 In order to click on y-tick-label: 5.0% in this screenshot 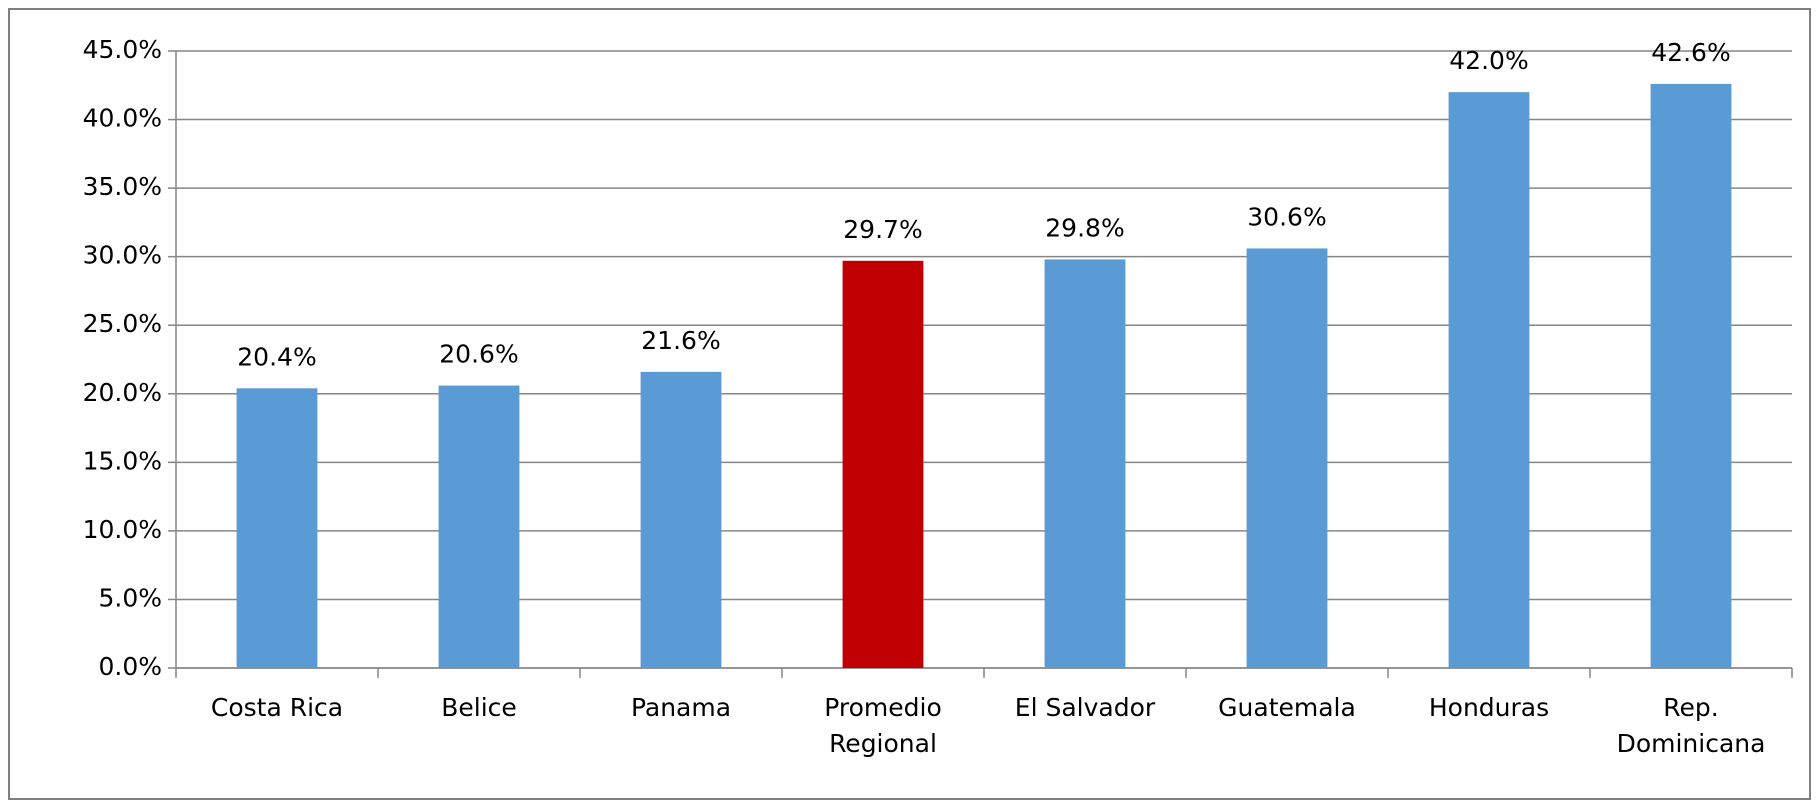, I will do `click(130, 597)`.